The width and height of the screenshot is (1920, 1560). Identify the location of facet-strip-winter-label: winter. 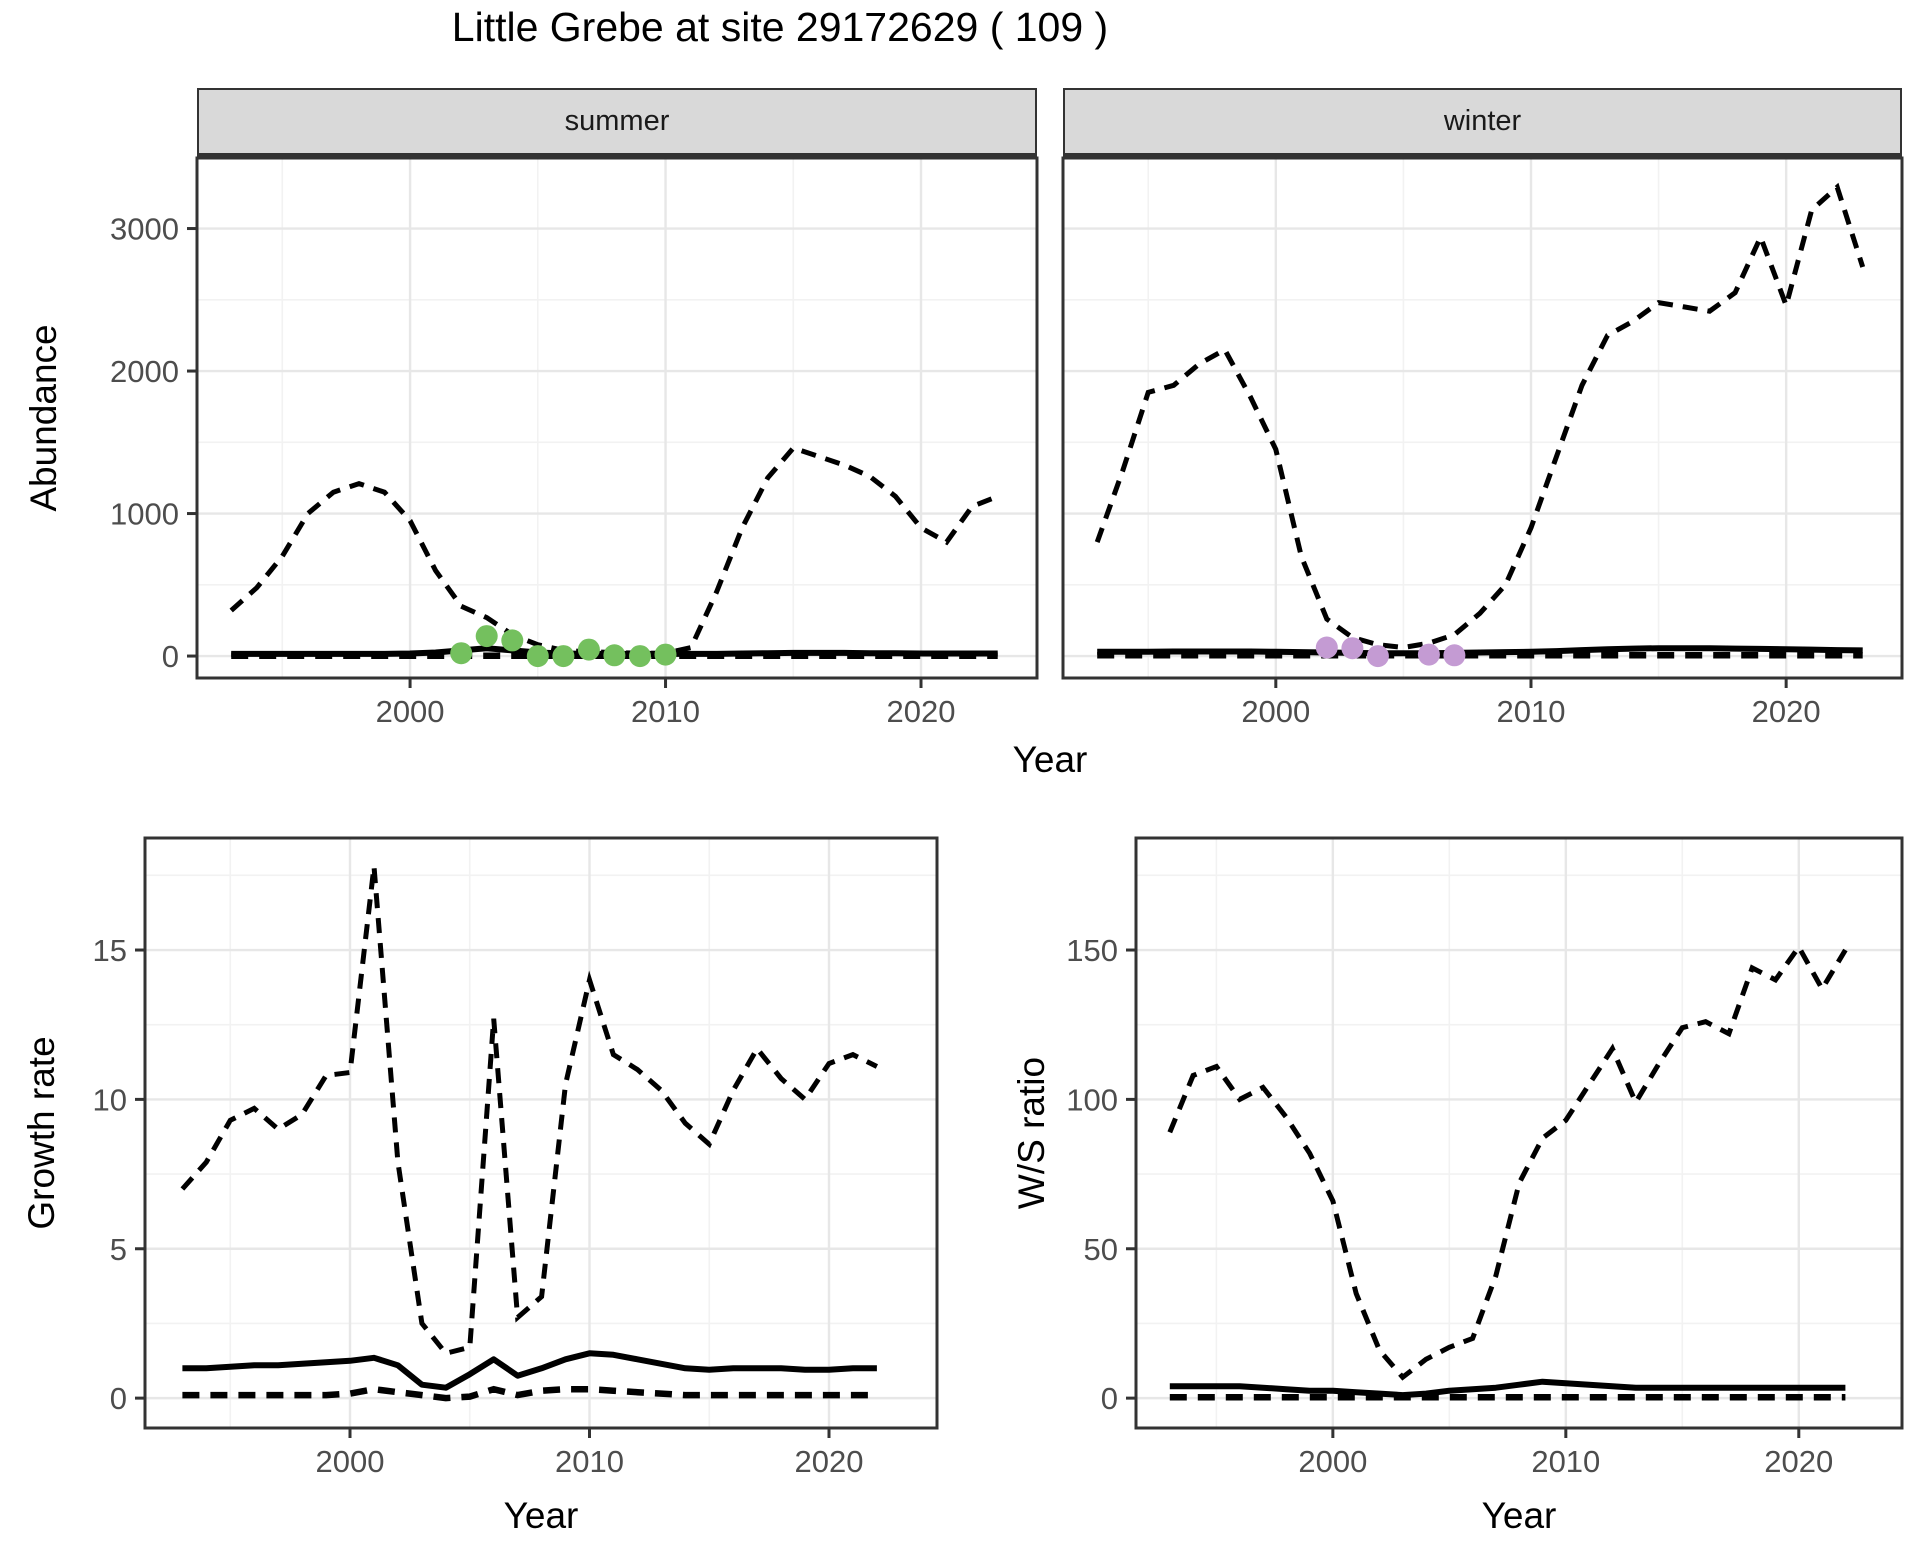
(1482, 121).